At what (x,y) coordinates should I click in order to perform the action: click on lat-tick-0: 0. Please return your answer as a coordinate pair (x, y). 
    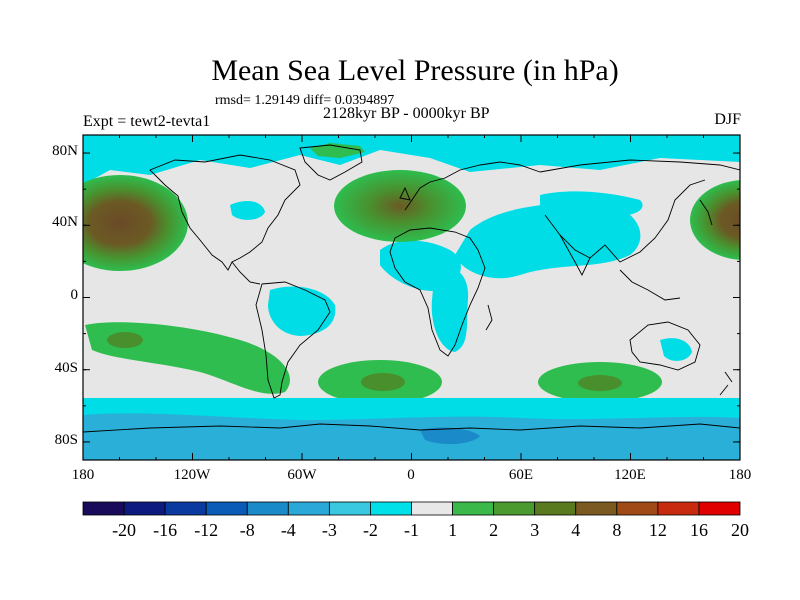
    Looking at the image, I should click on (74, 295).